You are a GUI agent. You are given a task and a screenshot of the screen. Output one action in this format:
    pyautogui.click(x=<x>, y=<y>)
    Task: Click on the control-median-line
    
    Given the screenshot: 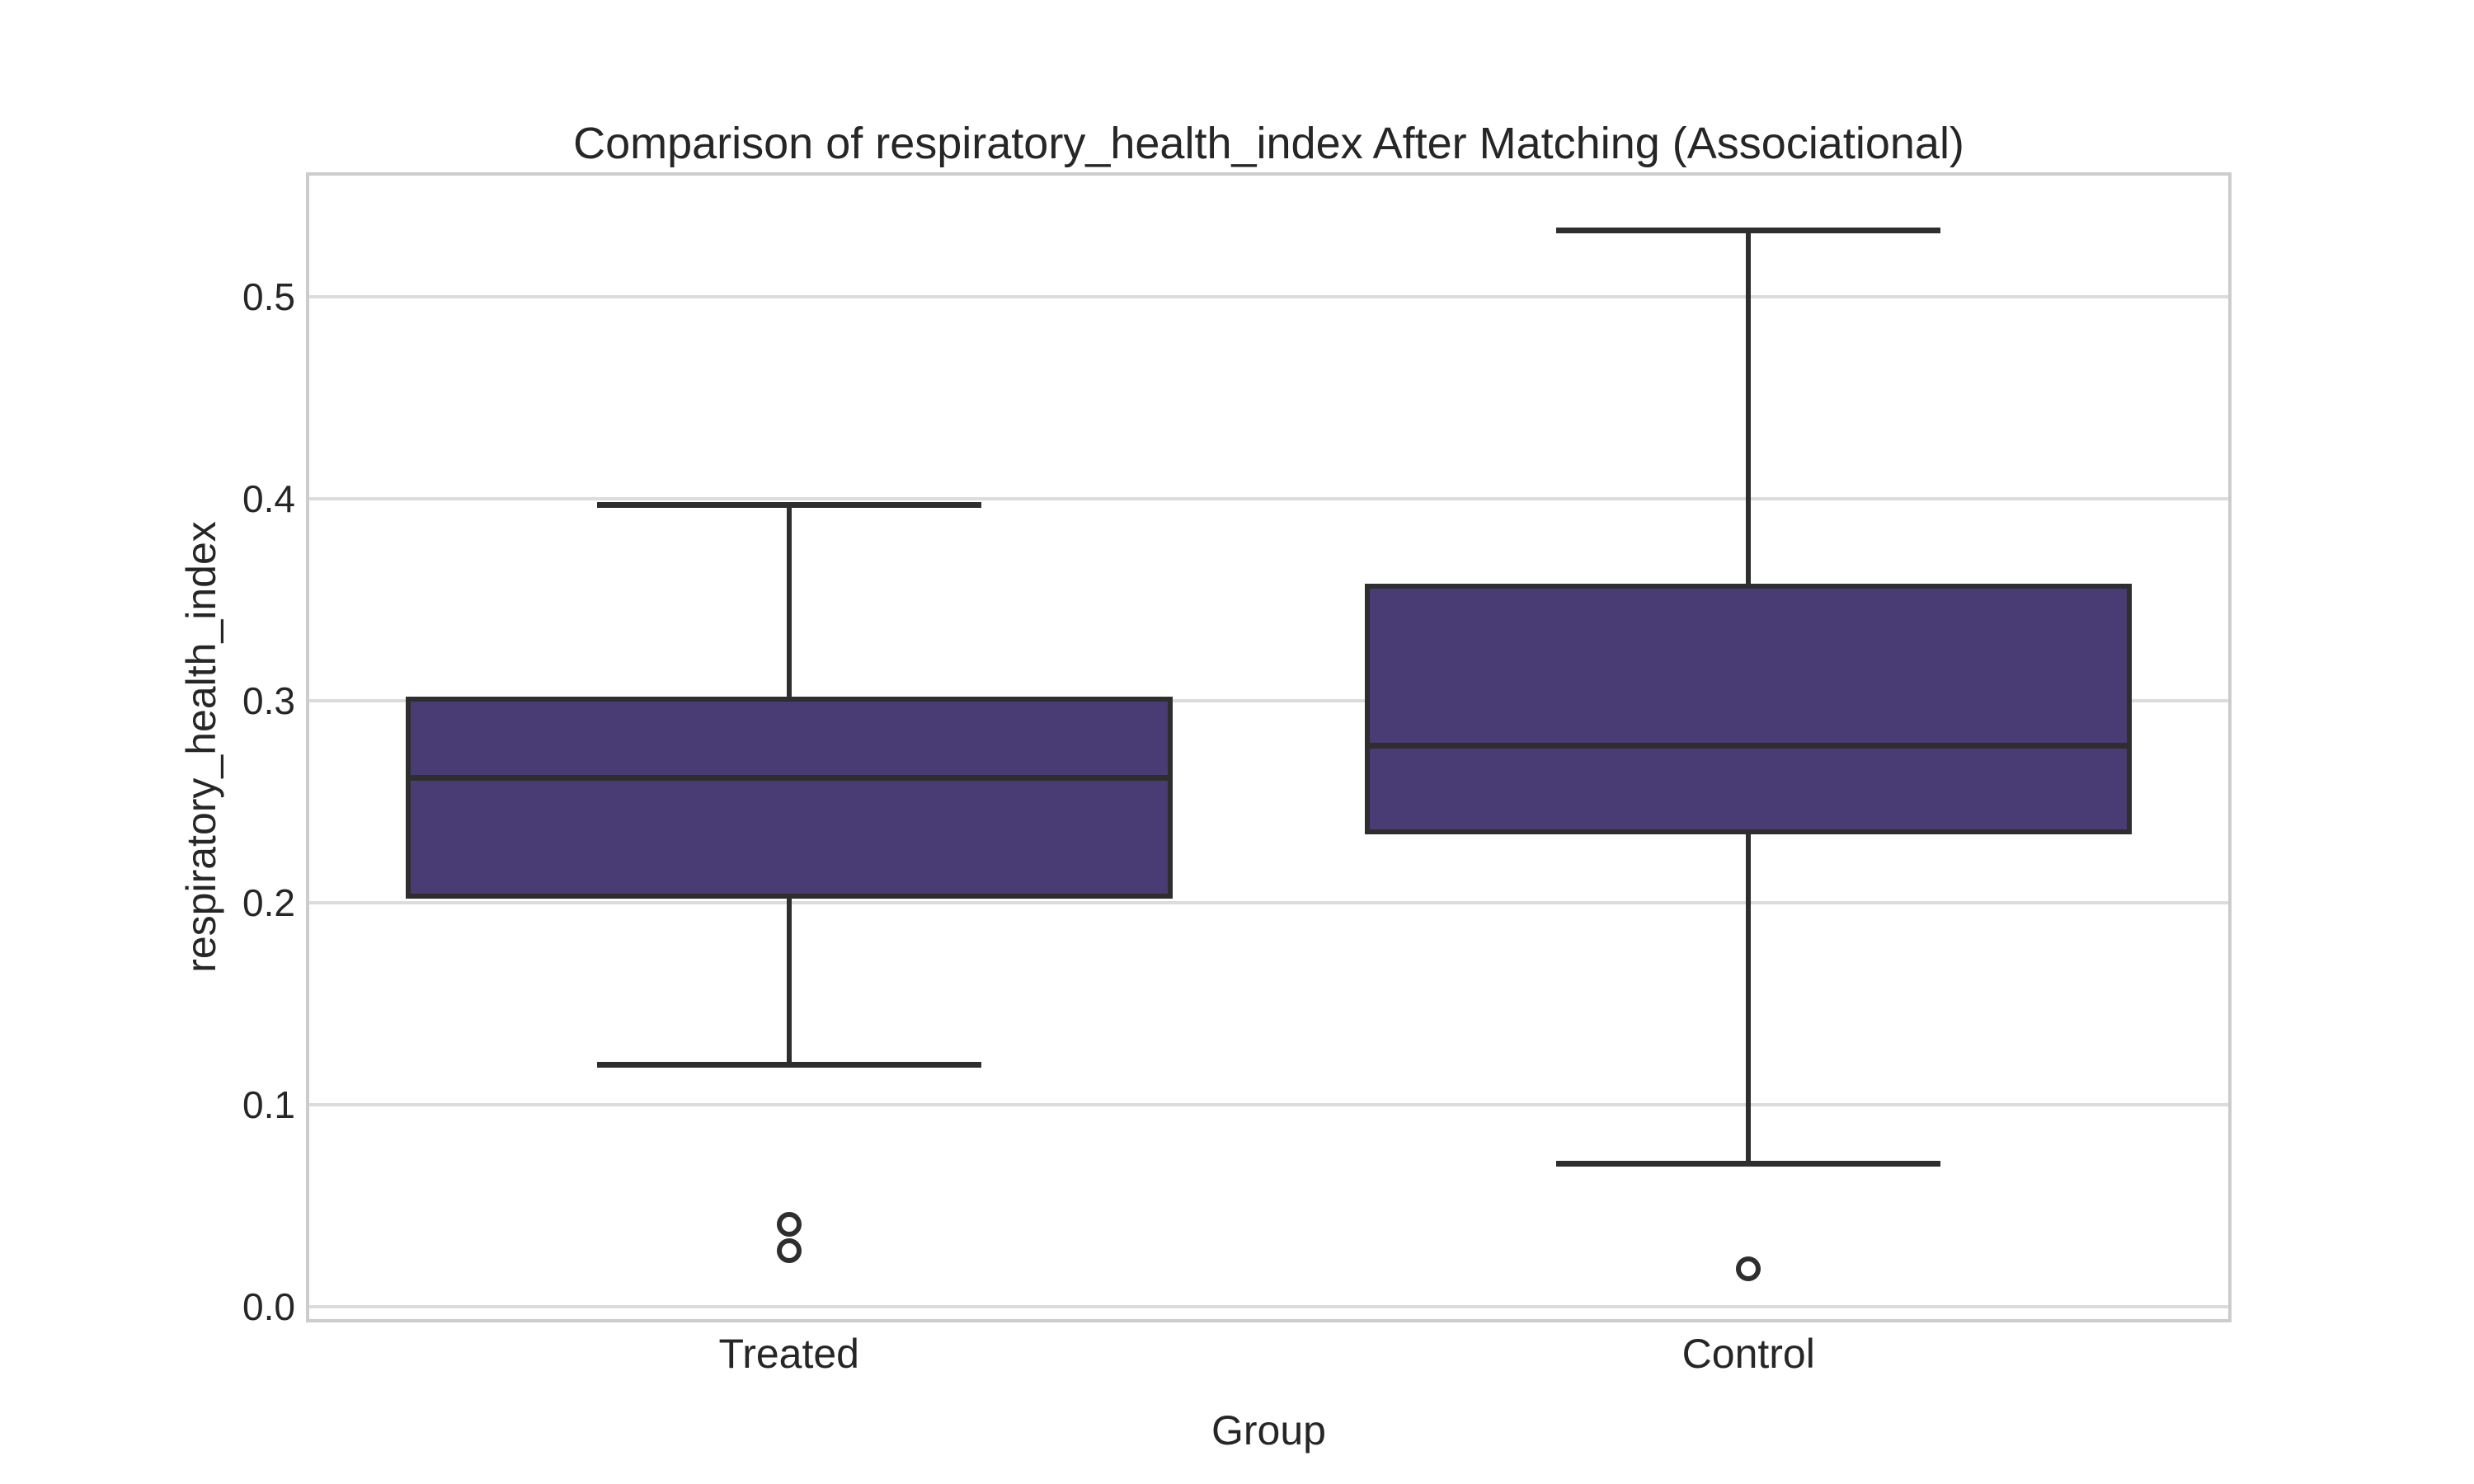 What is the action you would take?
    pyautogui.click(x=1749, y=745)
    